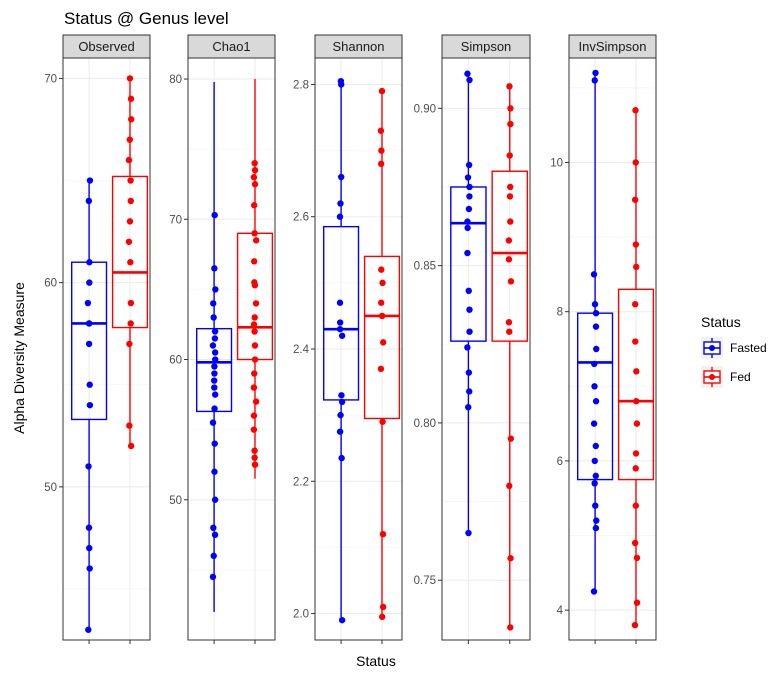  I want to click on y-tick-label: 50, so click(175, 501).